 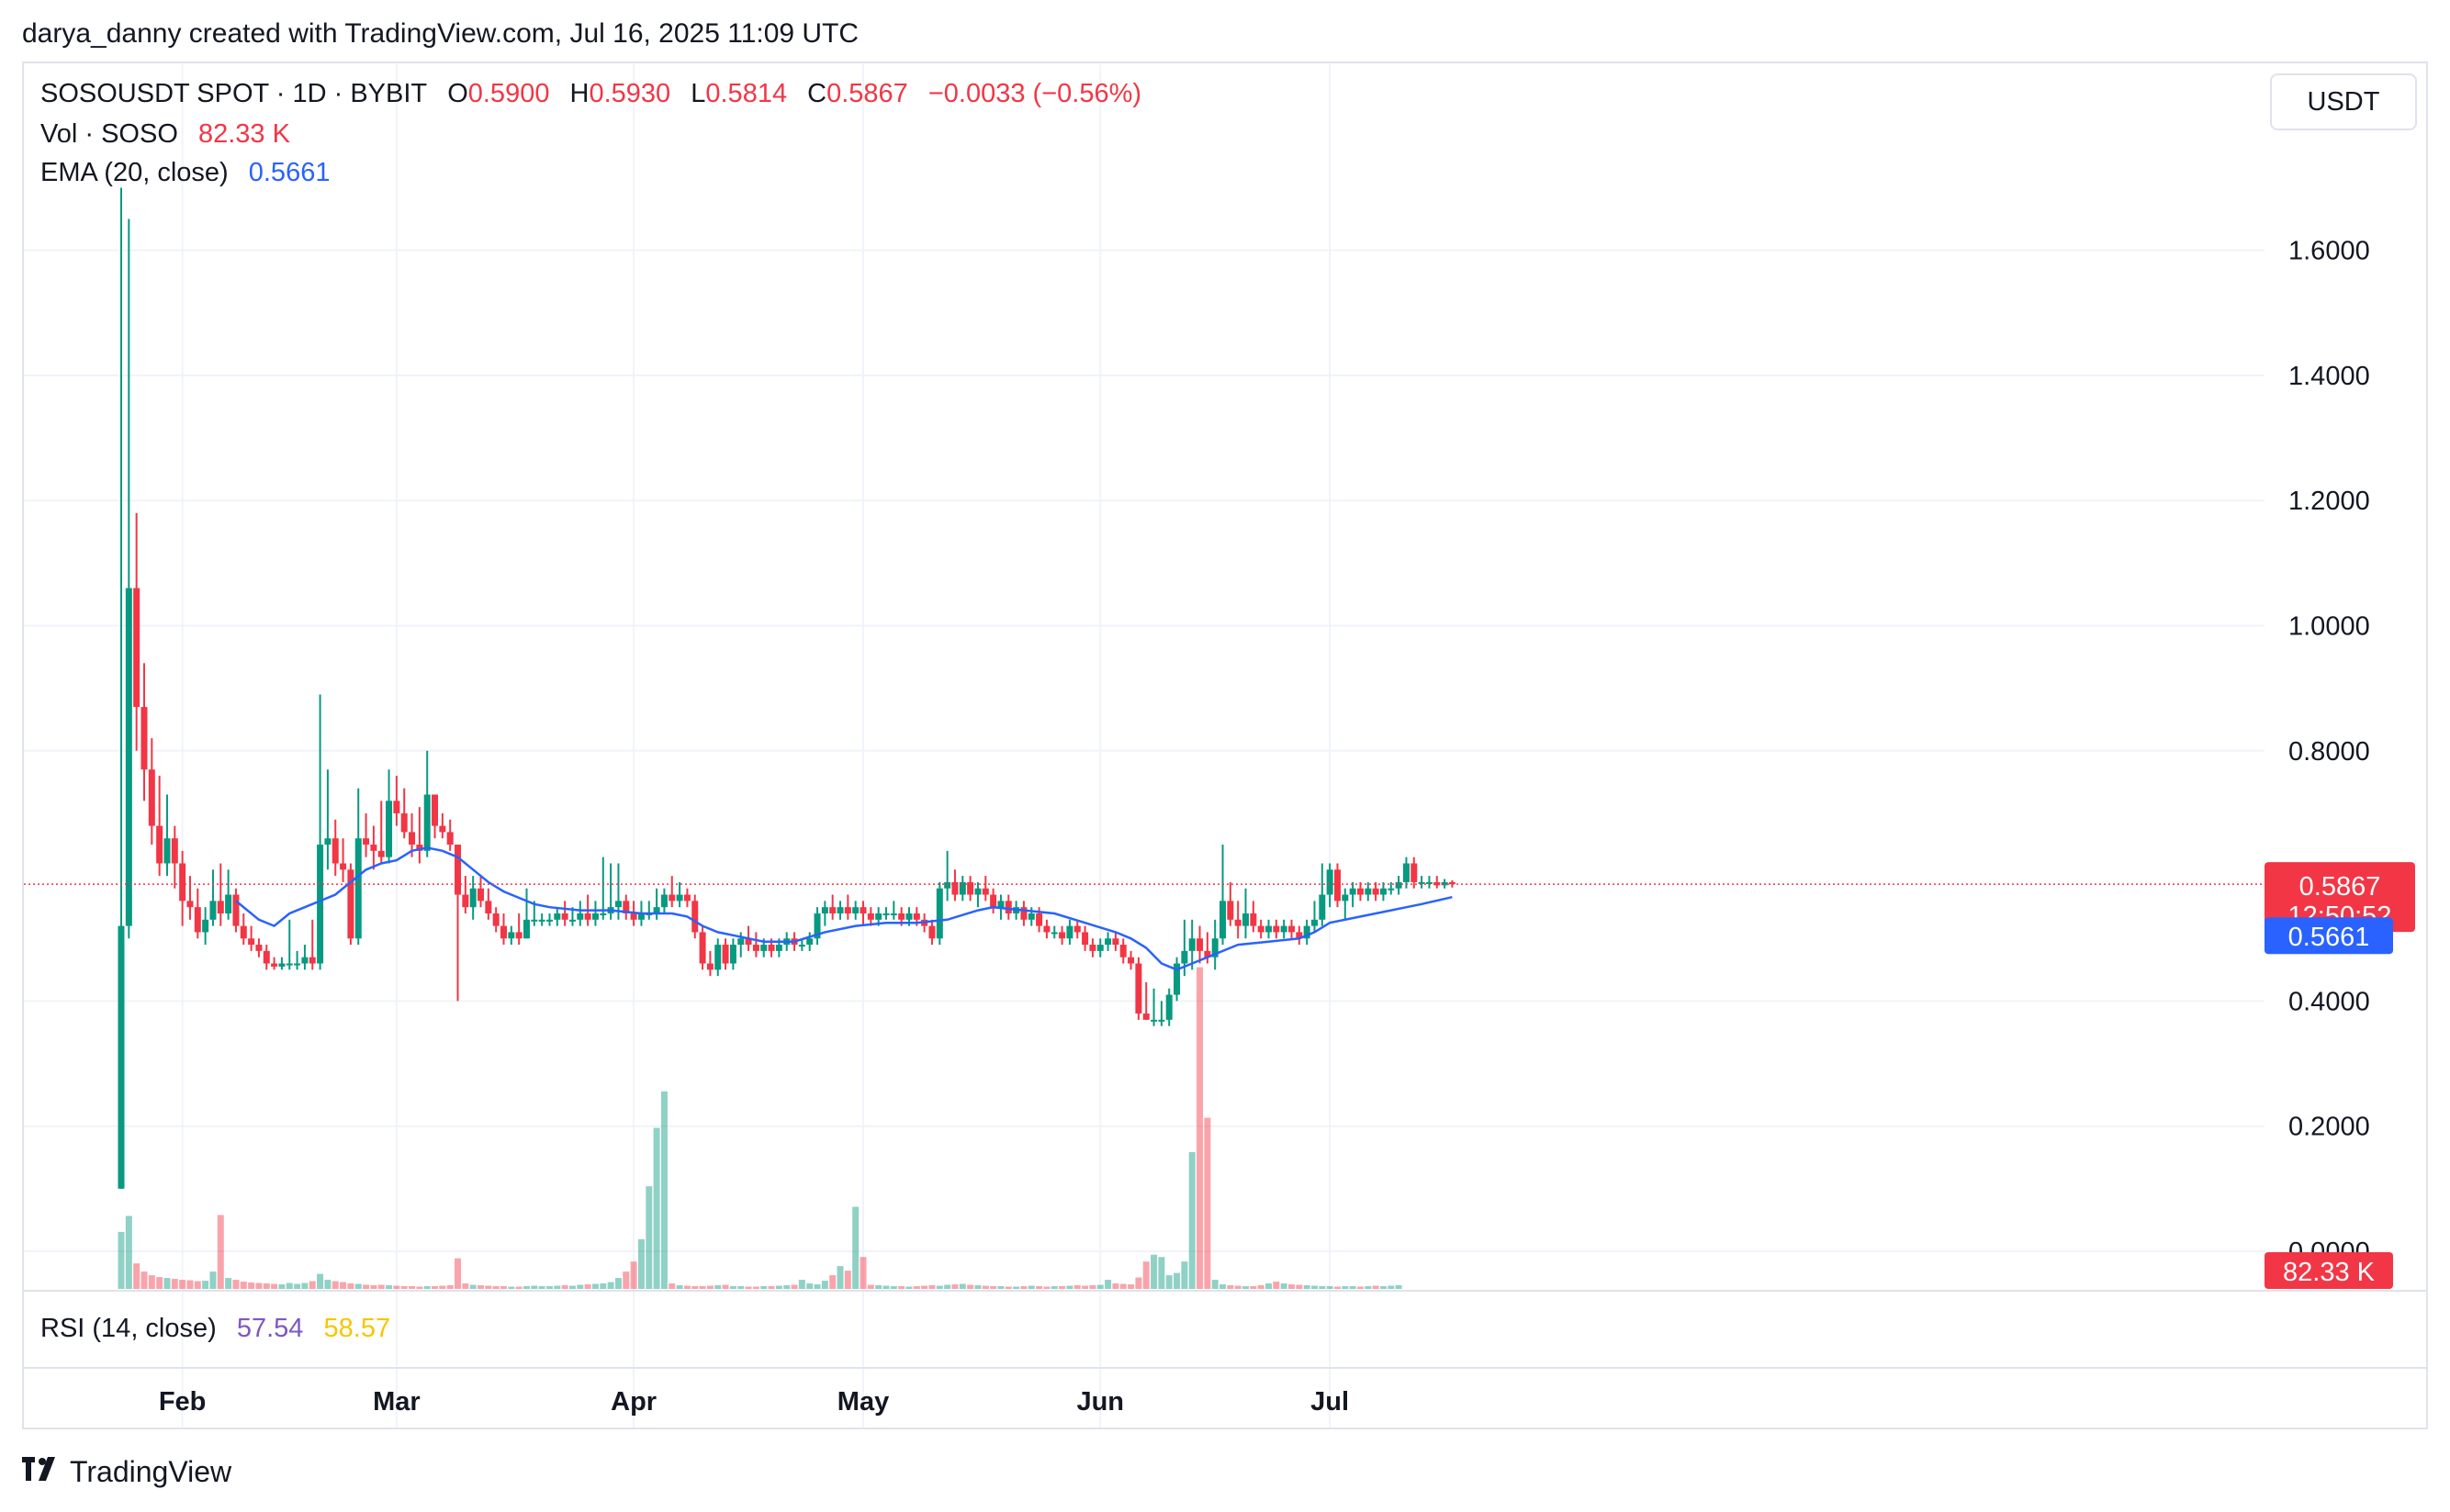 I want to click on ema-badge, so click(x=2329, y=936).